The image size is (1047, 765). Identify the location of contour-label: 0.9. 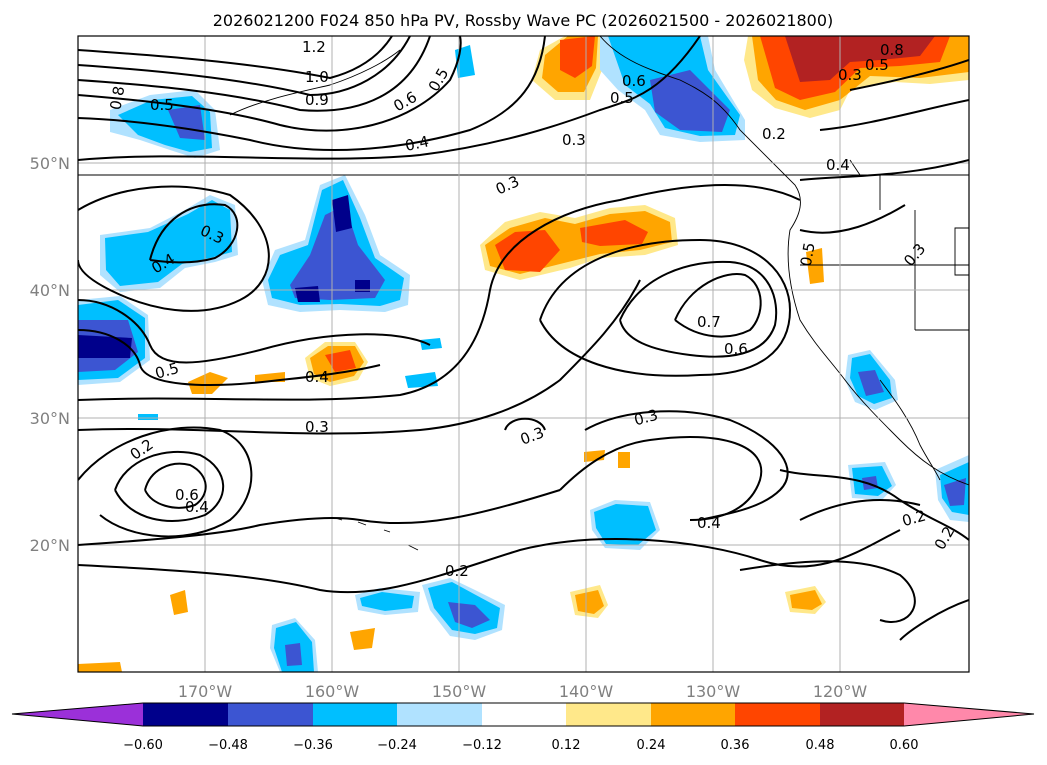
(317, 100).